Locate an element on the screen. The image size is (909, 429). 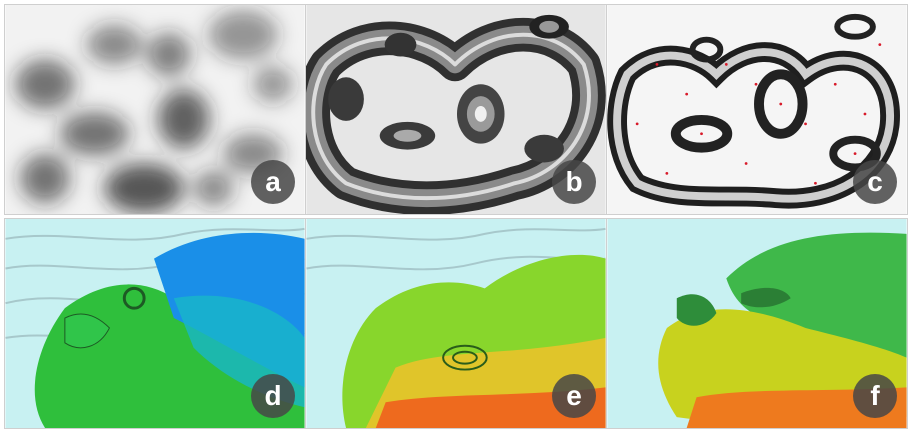
panel-label-a: a is located at coordinates (273, 182).